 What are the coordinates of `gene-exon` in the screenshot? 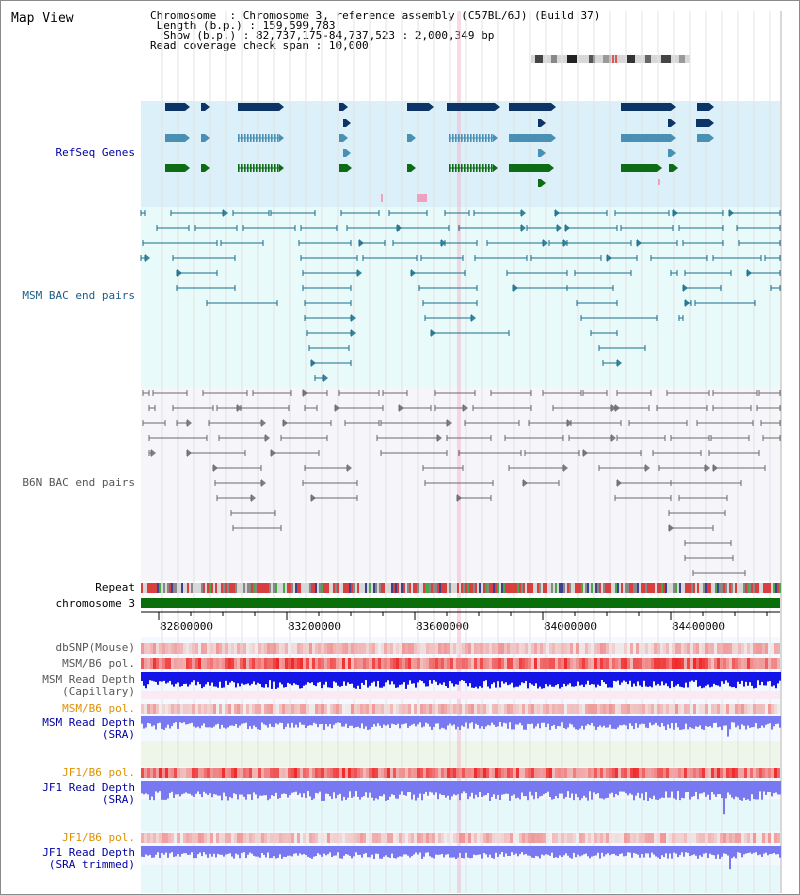 It's located at (492, 138).